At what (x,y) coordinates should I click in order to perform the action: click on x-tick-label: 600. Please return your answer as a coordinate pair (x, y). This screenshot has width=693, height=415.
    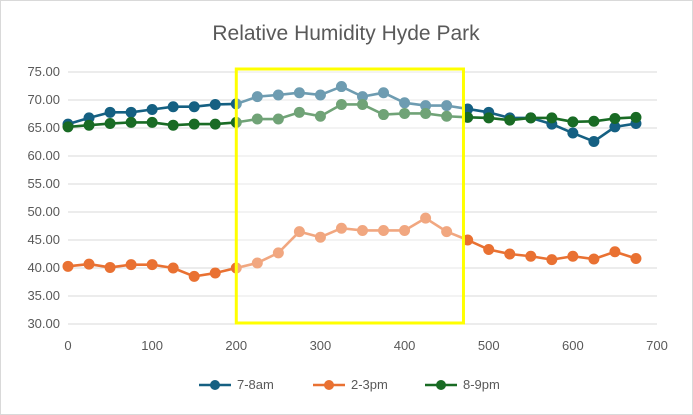
    Looking at the image, I should click on (573, 345).